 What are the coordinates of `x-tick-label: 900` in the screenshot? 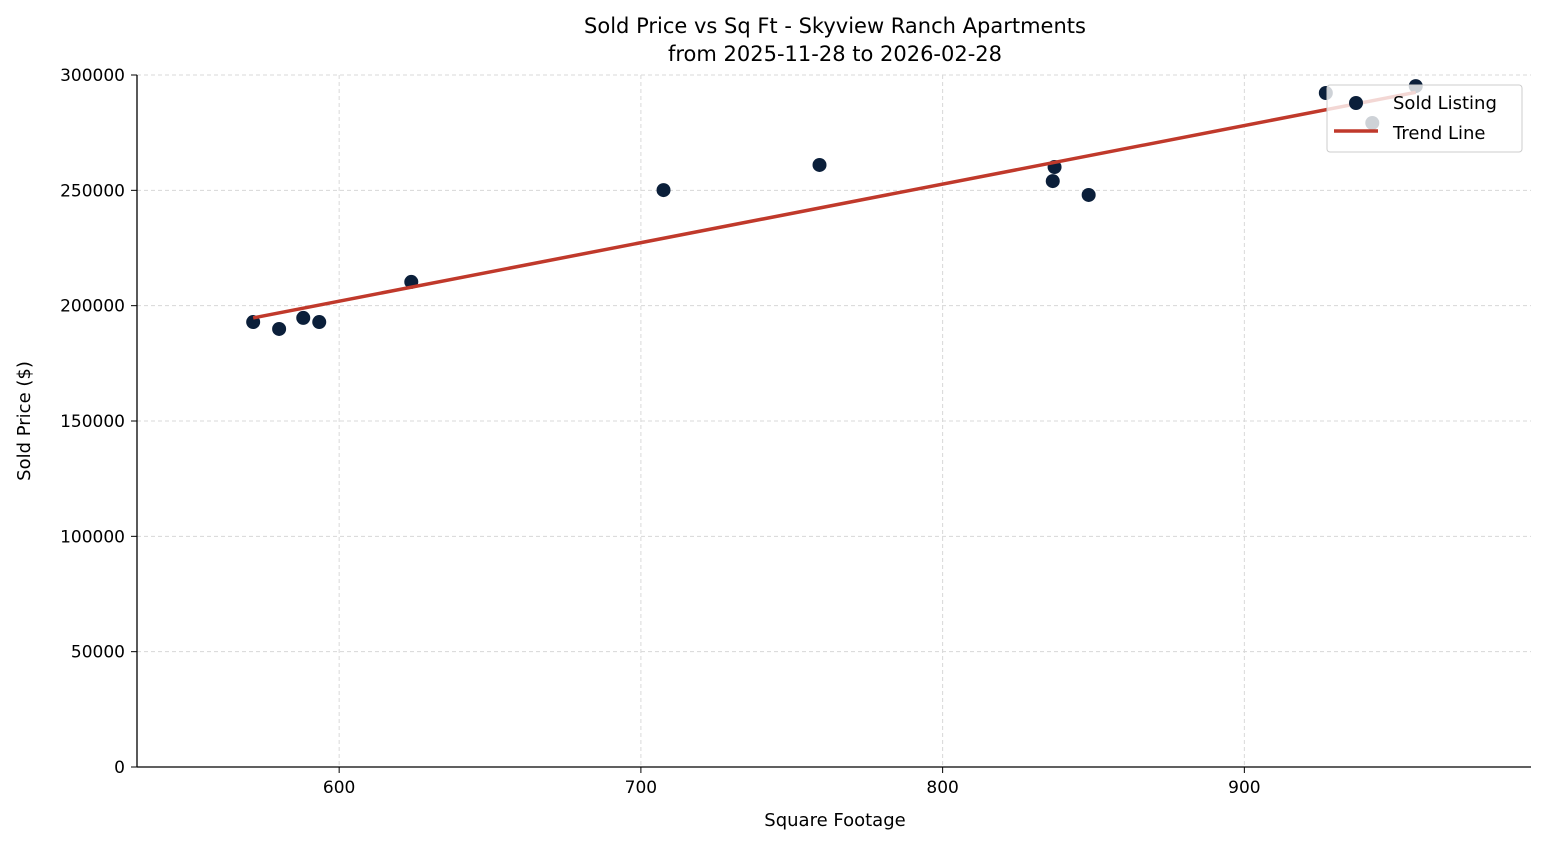 It's located at (1244, 788).